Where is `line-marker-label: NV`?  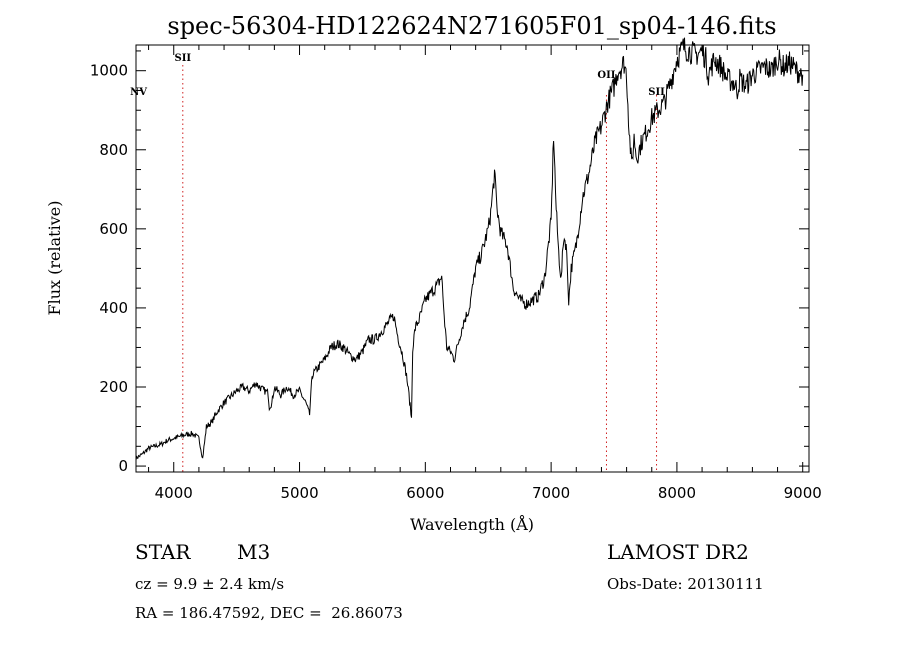 line-marker-label: NV is located at coordinates (138, 92).